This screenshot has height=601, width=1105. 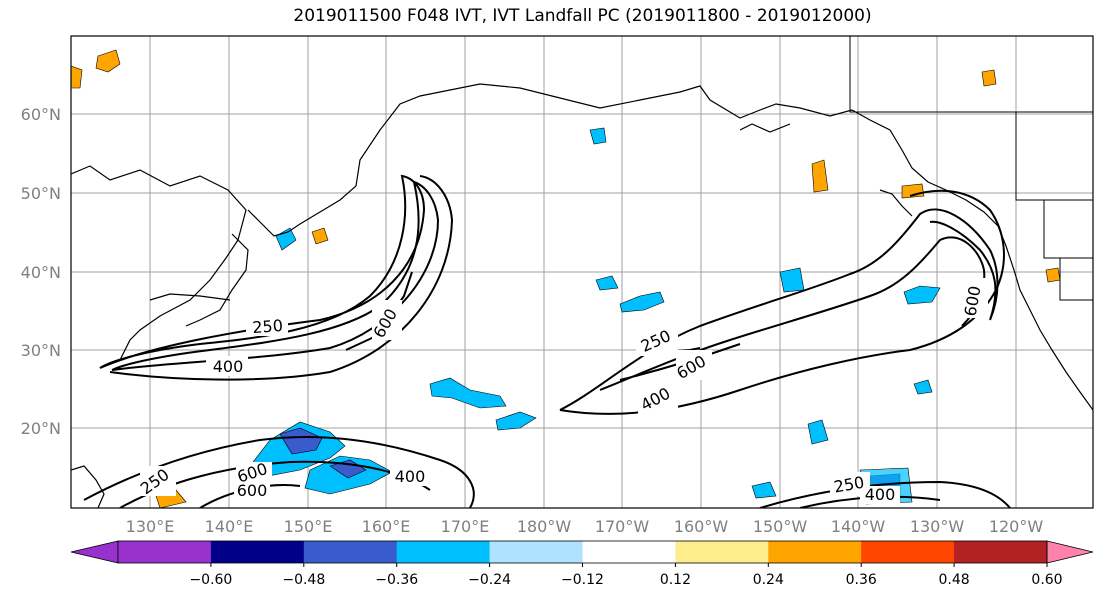 What do you see at coordinates (308, 526) in the screenshot?
I see `lon-label: 150°E` at bounding box center [308, 526].